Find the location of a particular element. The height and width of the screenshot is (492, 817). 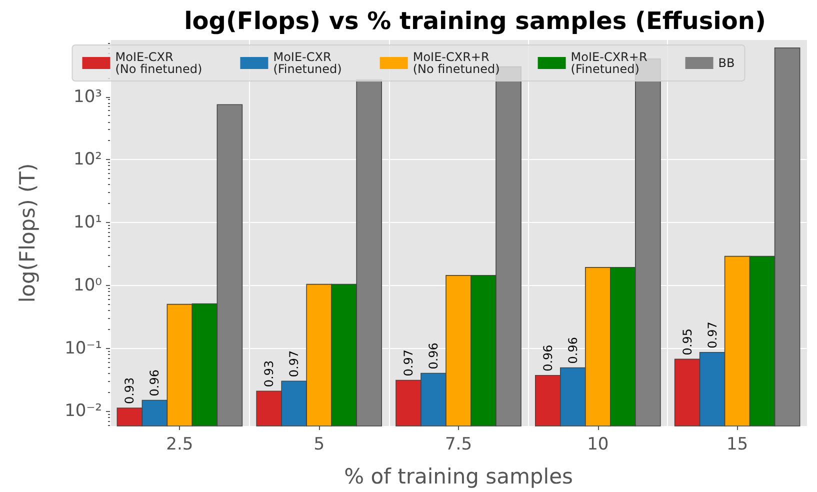

x-axis-title: % of training samples is located at coordinates (458, 476).